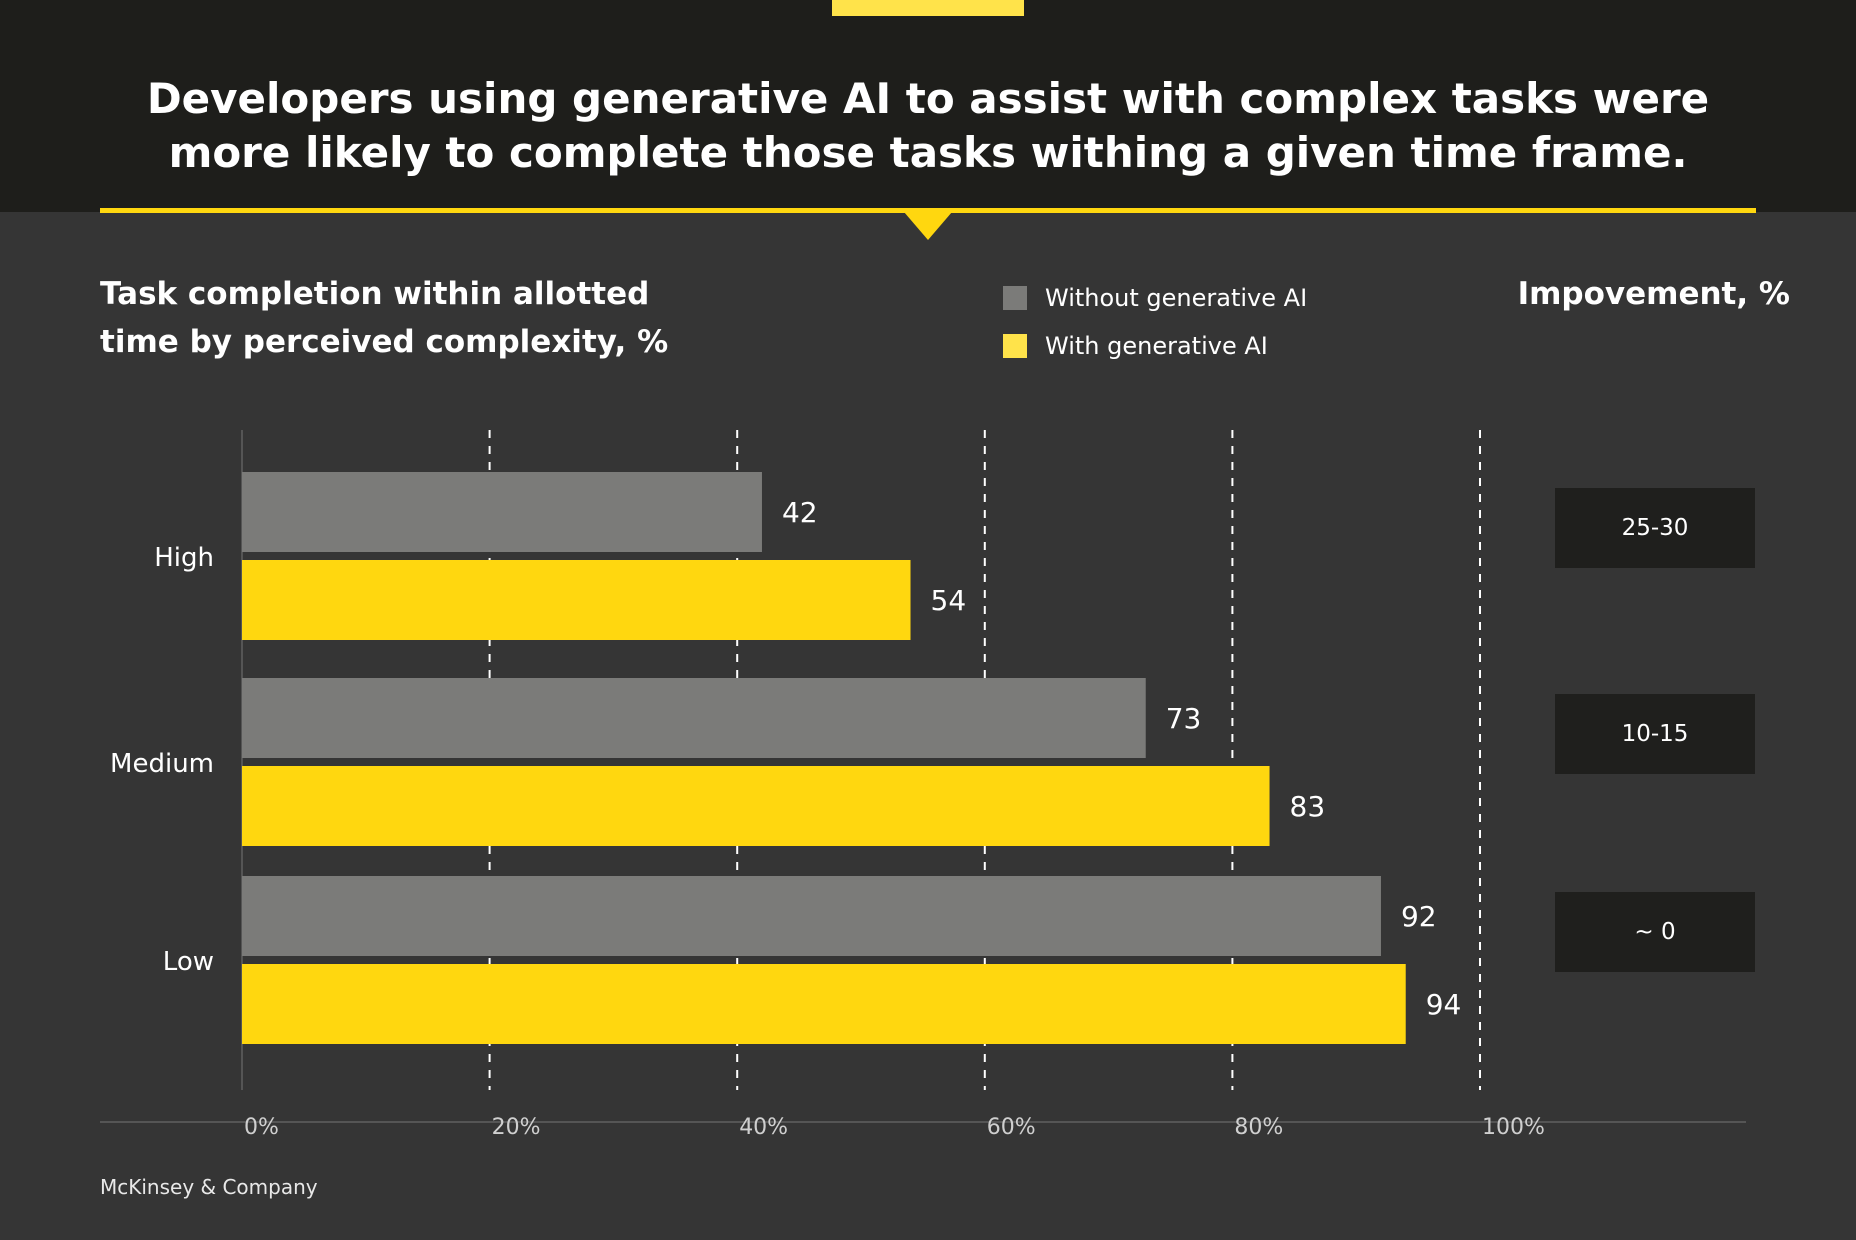 The image size is (1856, 1240). Describe the element at coordinates (1513, 1127) in the screenshot. I see `x-tick-label: 100%` at that location.